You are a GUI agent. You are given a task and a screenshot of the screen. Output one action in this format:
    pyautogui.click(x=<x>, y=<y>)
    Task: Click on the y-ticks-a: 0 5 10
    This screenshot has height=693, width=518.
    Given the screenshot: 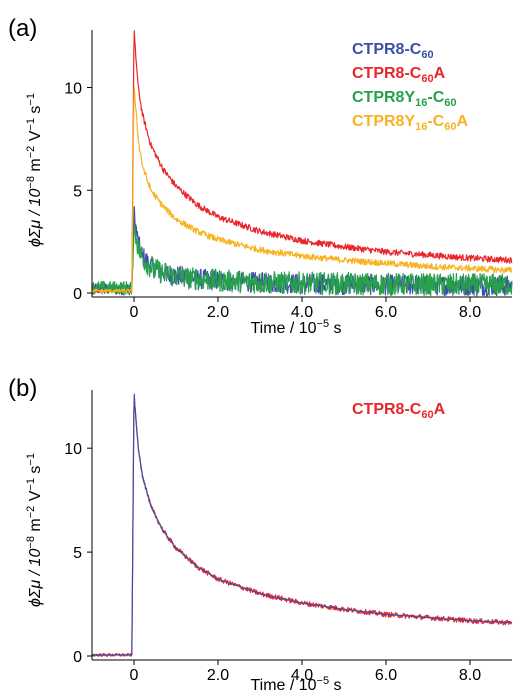 What is the action you would take?
    pyautogui.click(x=78, y=192)
    